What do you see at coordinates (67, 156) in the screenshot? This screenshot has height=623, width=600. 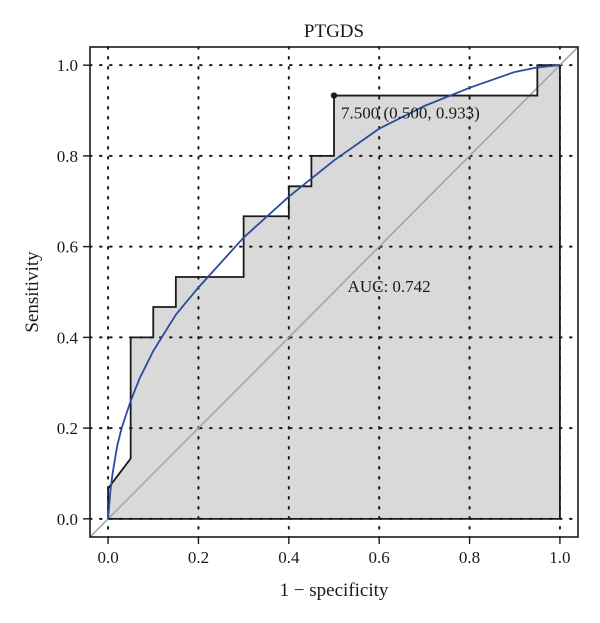 I see `y-tick-label: 0.8` at bounding box center [67, 156].